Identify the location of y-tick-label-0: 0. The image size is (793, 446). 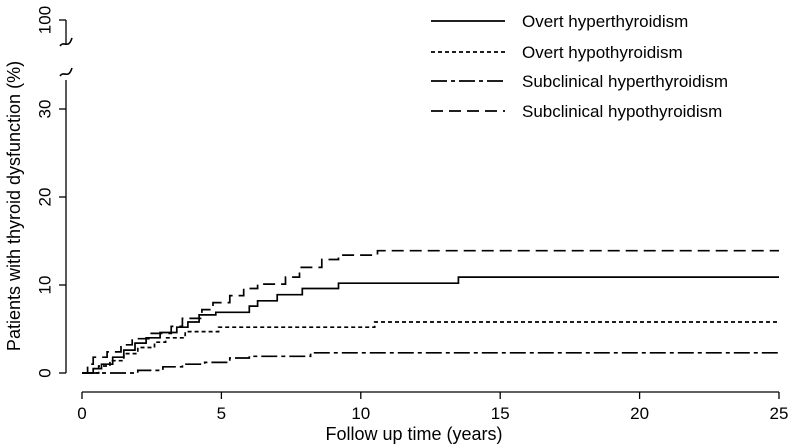
(44, 372).